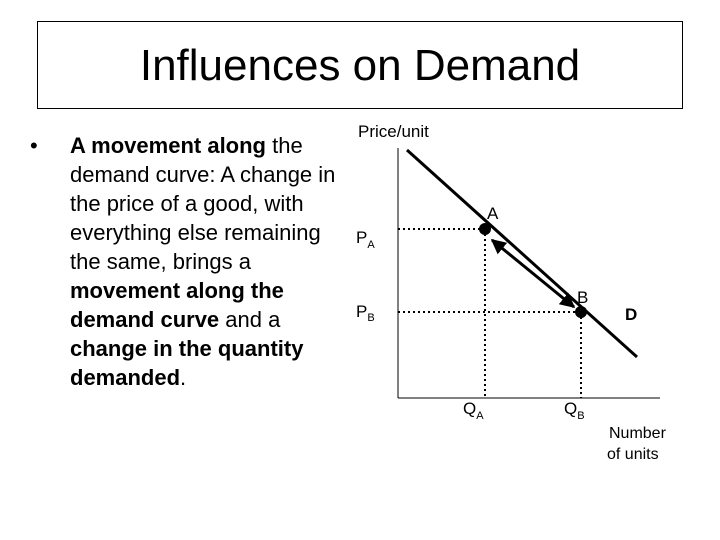 The width and height of the screenshot is (720, 540). I want to click on title-box: Influences on Demand, so click(360, 65).